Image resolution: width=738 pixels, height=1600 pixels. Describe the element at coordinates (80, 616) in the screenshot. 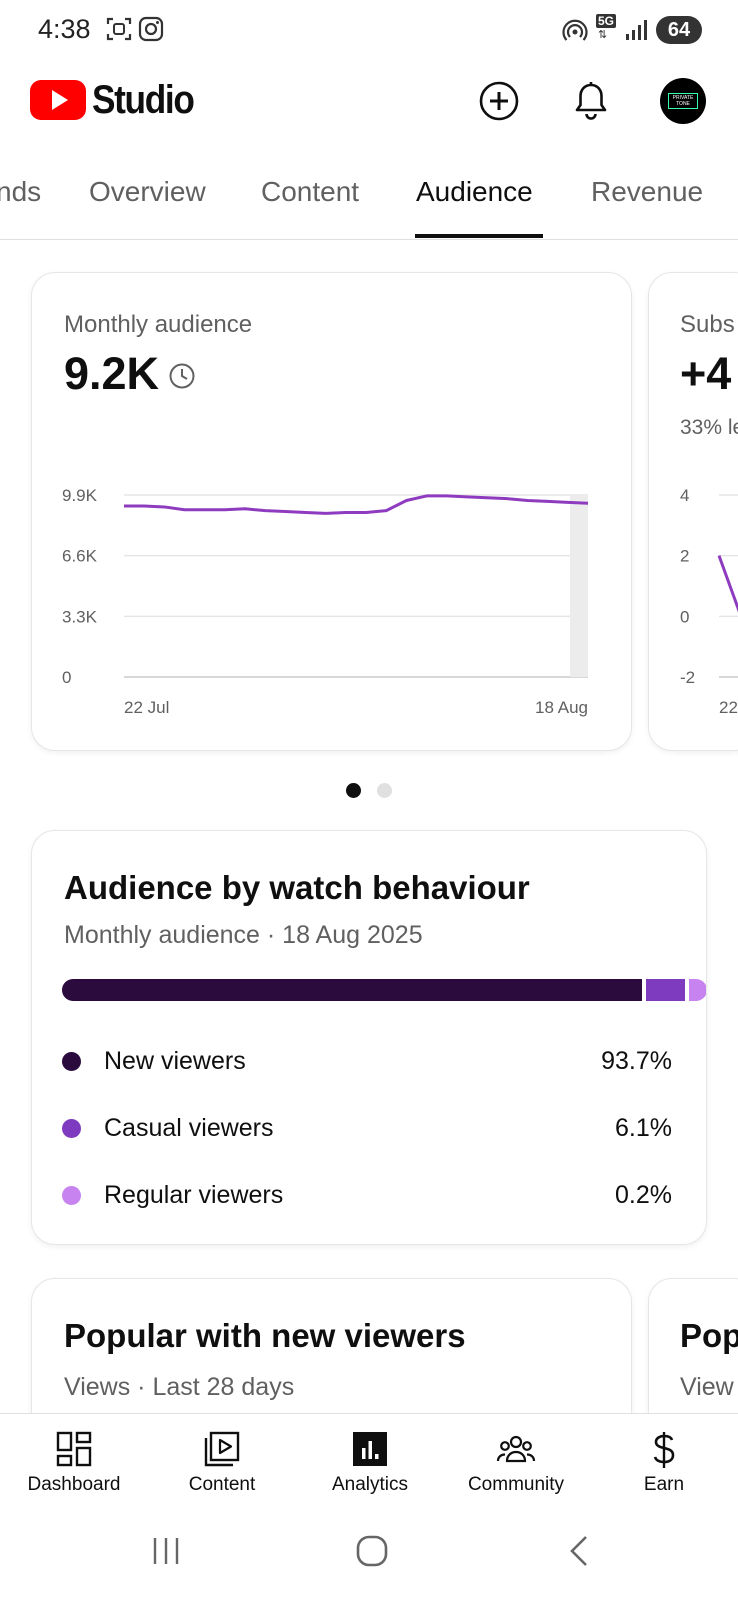

I see `y-tick-label: 3.3K` at that location.